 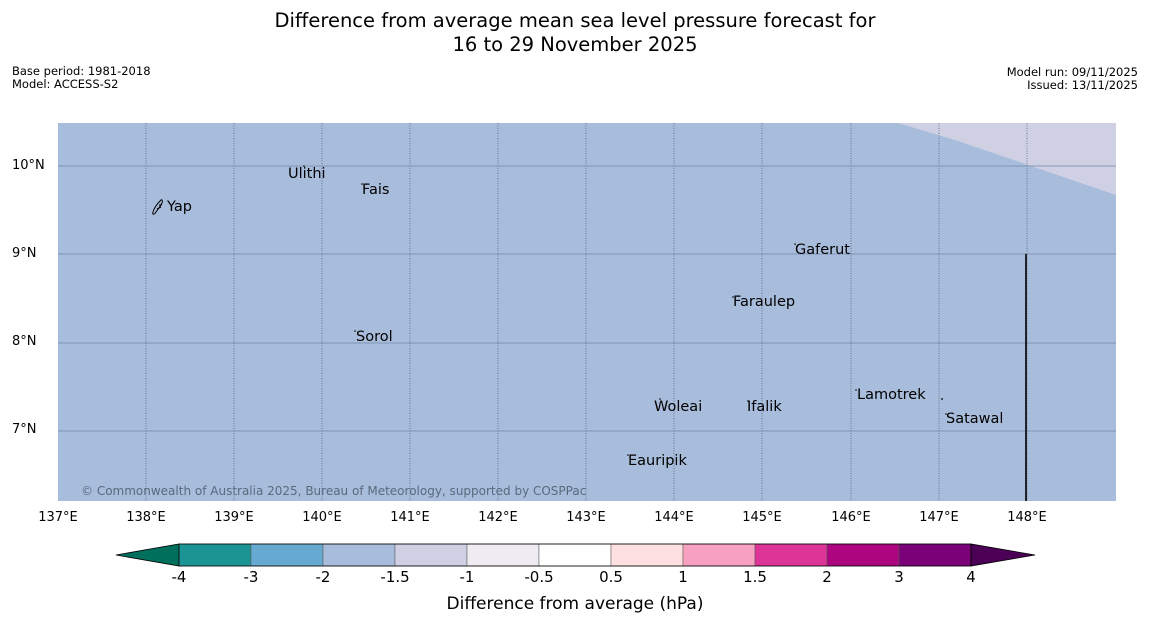 What do you see at coordinates (899, 577) in the screenshot?
I see `colorbar-tick-label: 3` at bounding box center [899, 577].